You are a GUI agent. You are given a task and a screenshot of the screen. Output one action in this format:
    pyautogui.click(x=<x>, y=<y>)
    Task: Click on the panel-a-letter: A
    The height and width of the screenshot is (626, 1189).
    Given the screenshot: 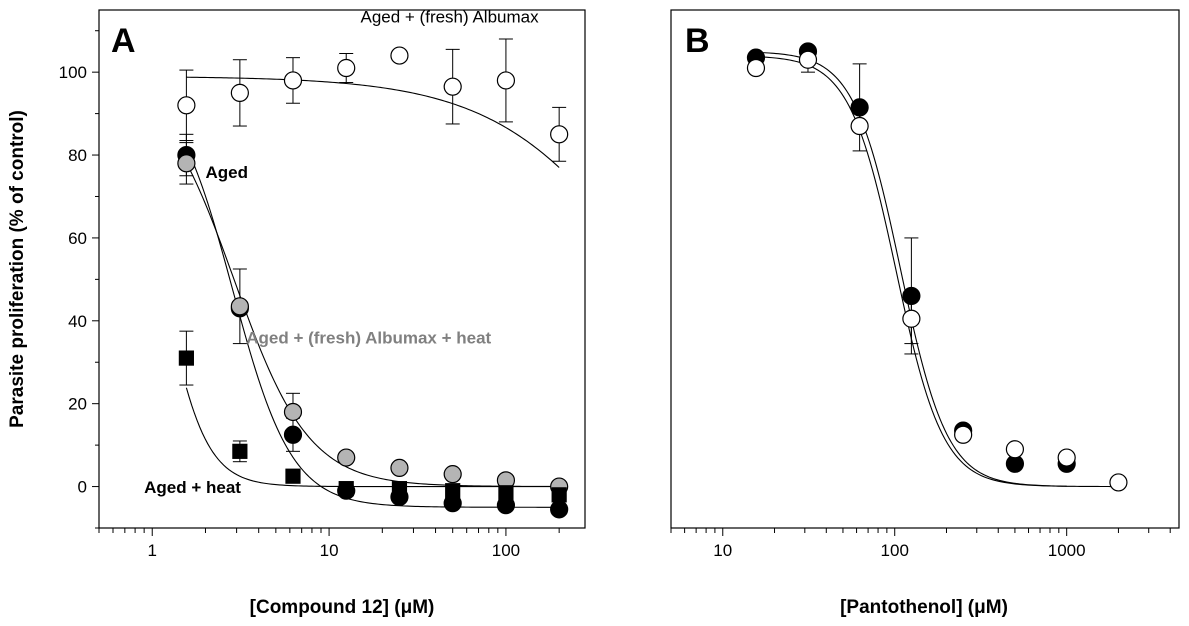 What is the action you would take?
    pyautogui.click(x=123, y=41)
    